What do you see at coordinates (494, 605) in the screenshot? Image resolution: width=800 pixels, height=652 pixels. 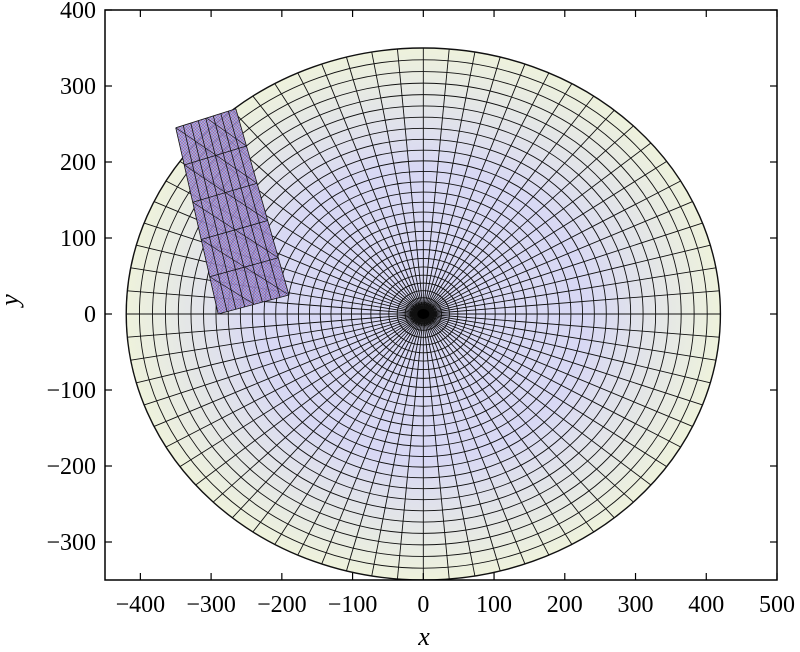 I see `x-tick-label: 100` at bounding box center [494, 605].